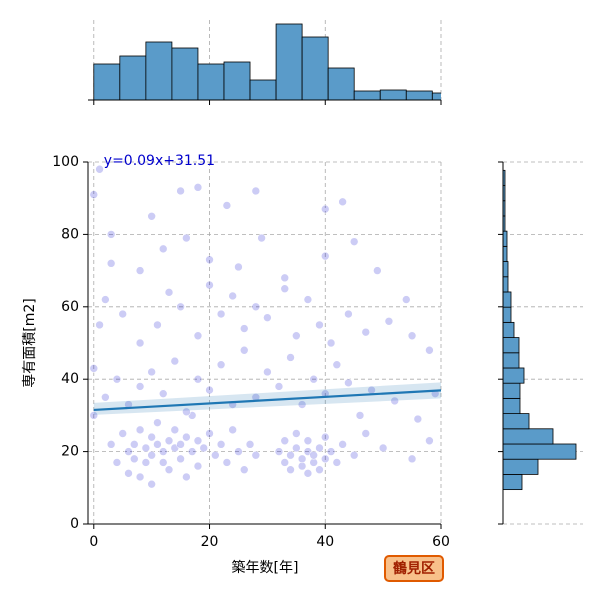 The height and width of the screenshot is (604, 600). I want to click on badge: 鶴見区, so click(414, 568).